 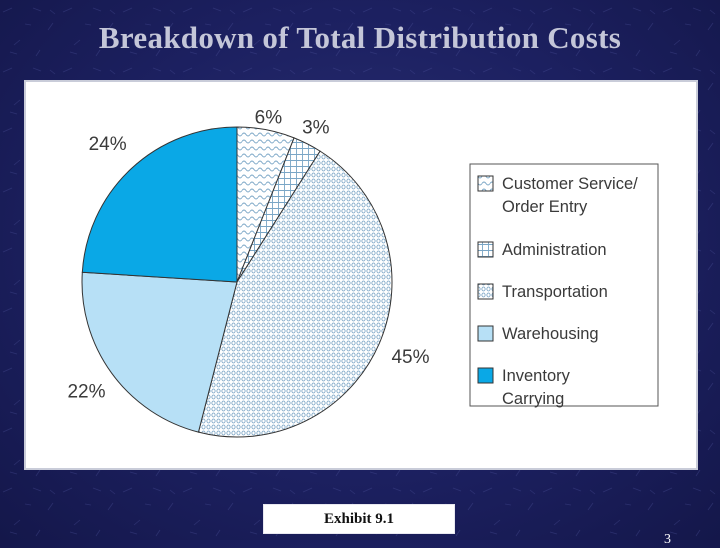 What do you see at coordinates (295, 294) in the screenshot?
I see `pie-slice-transportation` at bounding box center [295, 294].